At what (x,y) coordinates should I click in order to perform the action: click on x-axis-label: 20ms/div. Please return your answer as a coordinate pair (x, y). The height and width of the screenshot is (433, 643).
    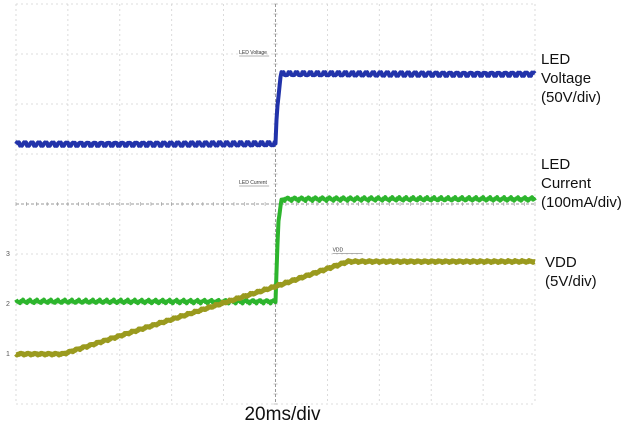
    Looking at the image, I should click on (282, 414).